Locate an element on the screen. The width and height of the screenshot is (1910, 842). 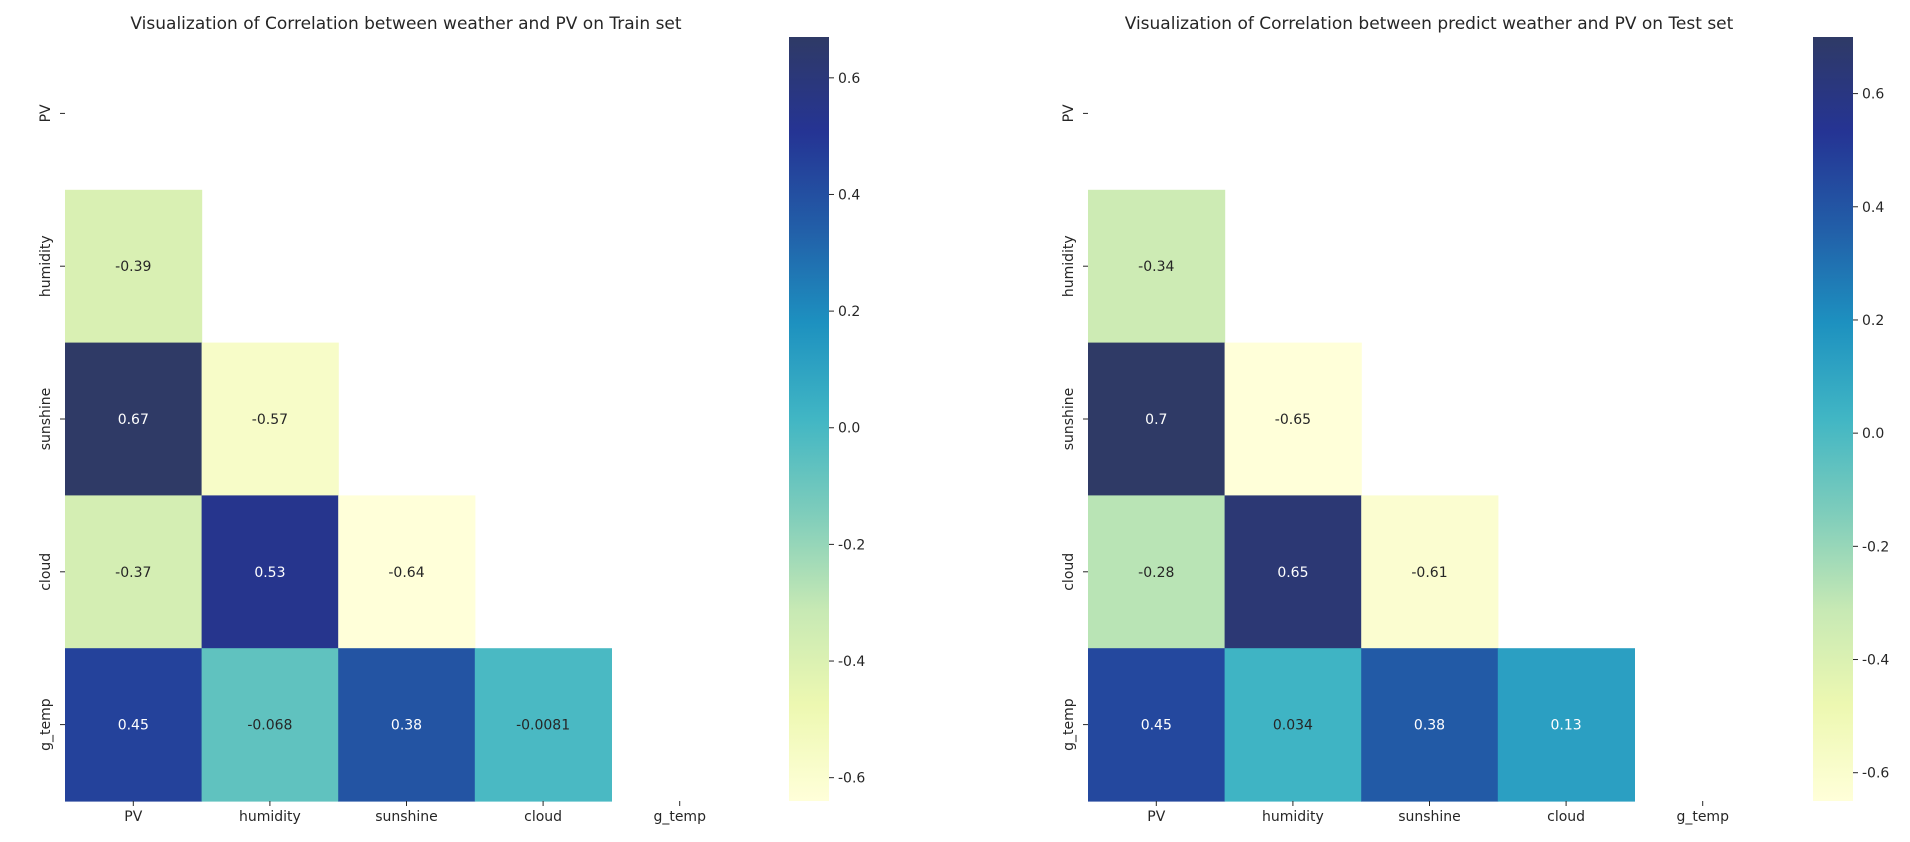
cell-value-label: -0.28 is located at coordinates (1156, 573).